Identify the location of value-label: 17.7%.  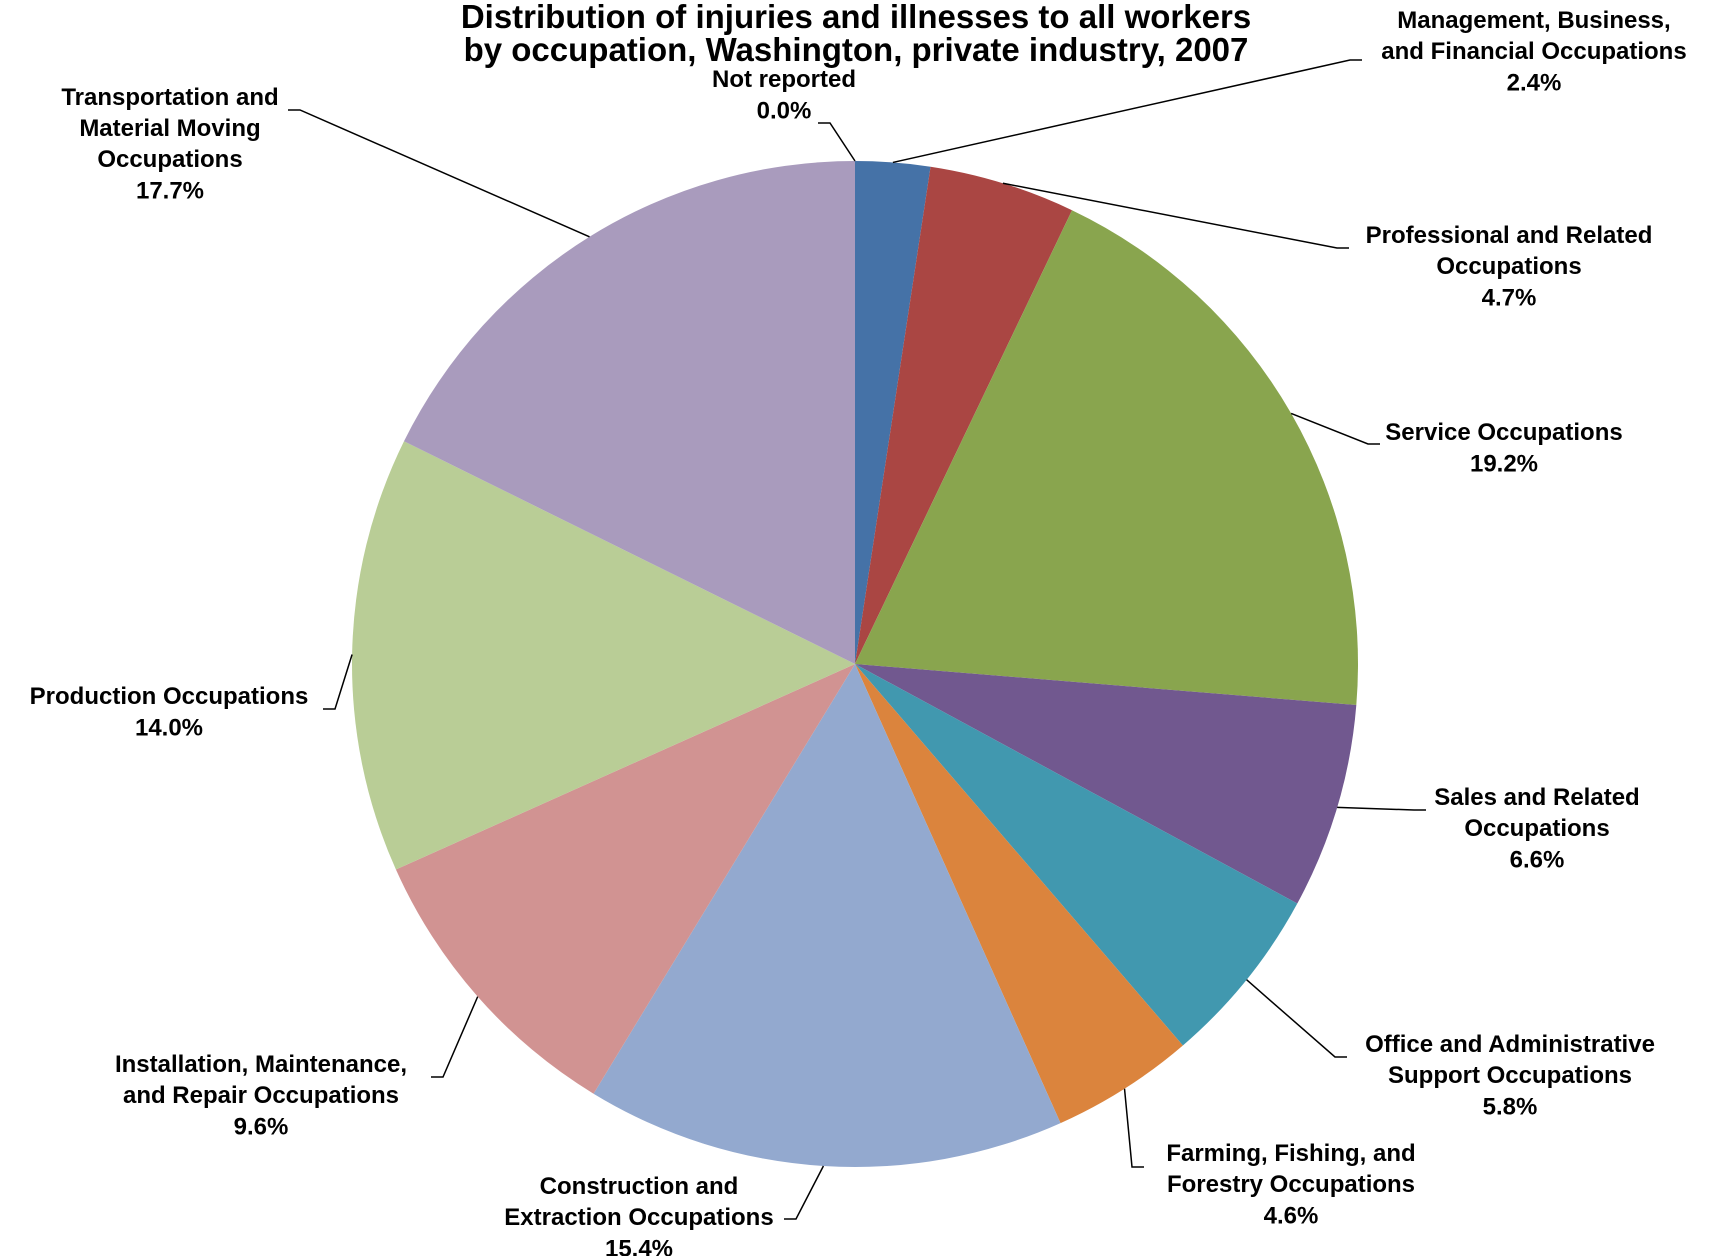
(170, 190).